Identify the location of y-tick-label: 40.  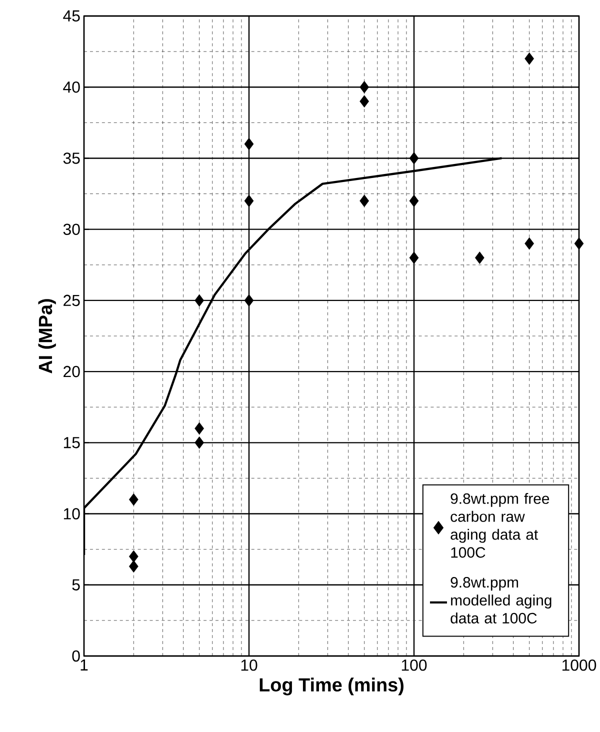
(71, 87).